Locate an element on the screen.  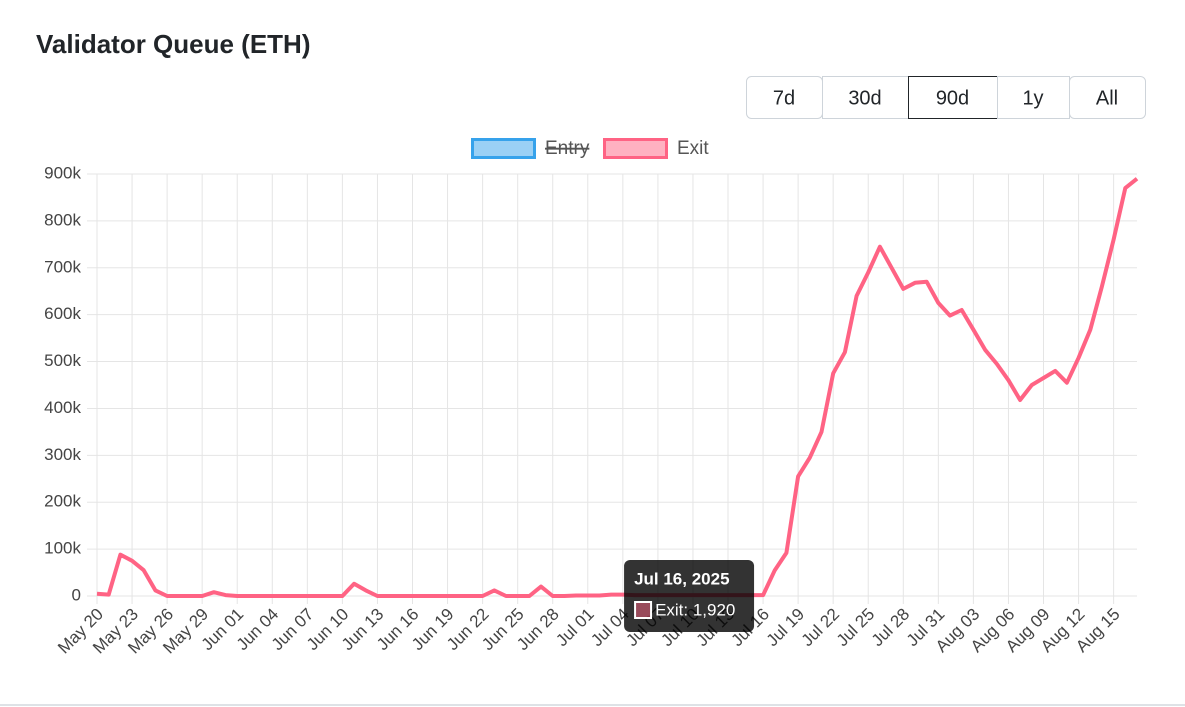
x-tick-label: Jul 22 is located at coordinates (821, 628).